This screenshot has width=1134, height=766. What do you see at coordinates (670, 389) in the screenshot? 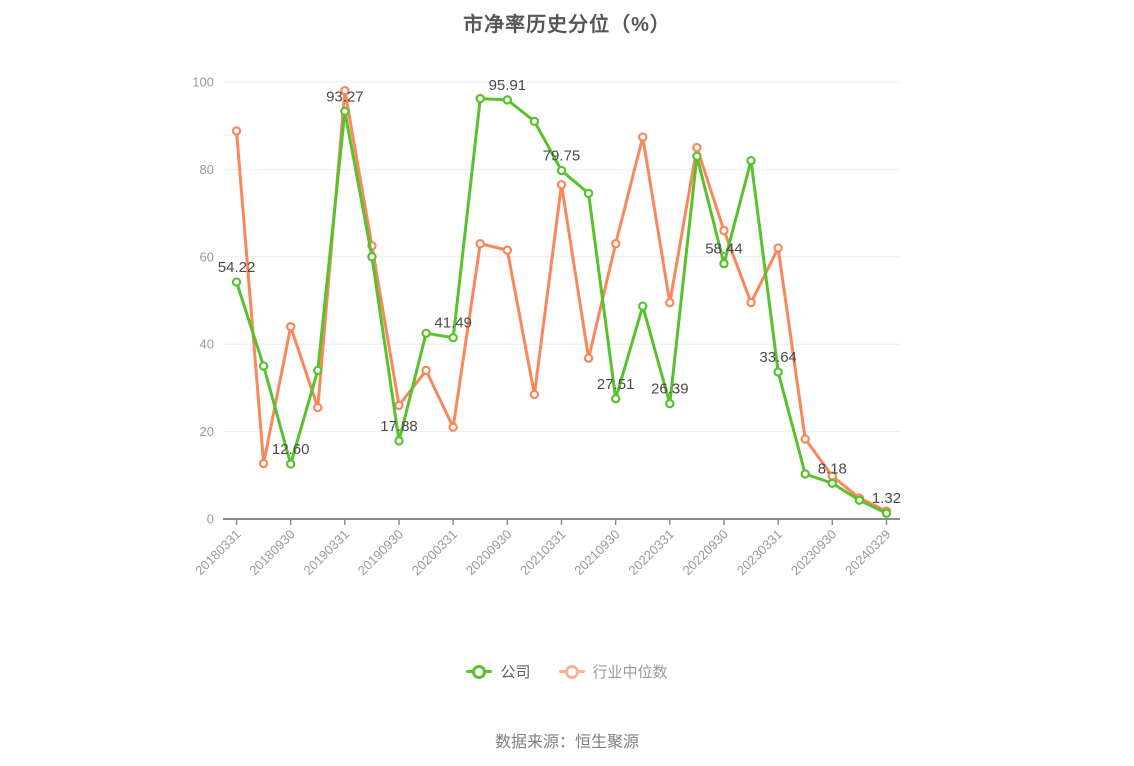
I see `point-value-label: 26.39` at bounding box center [670, 389].